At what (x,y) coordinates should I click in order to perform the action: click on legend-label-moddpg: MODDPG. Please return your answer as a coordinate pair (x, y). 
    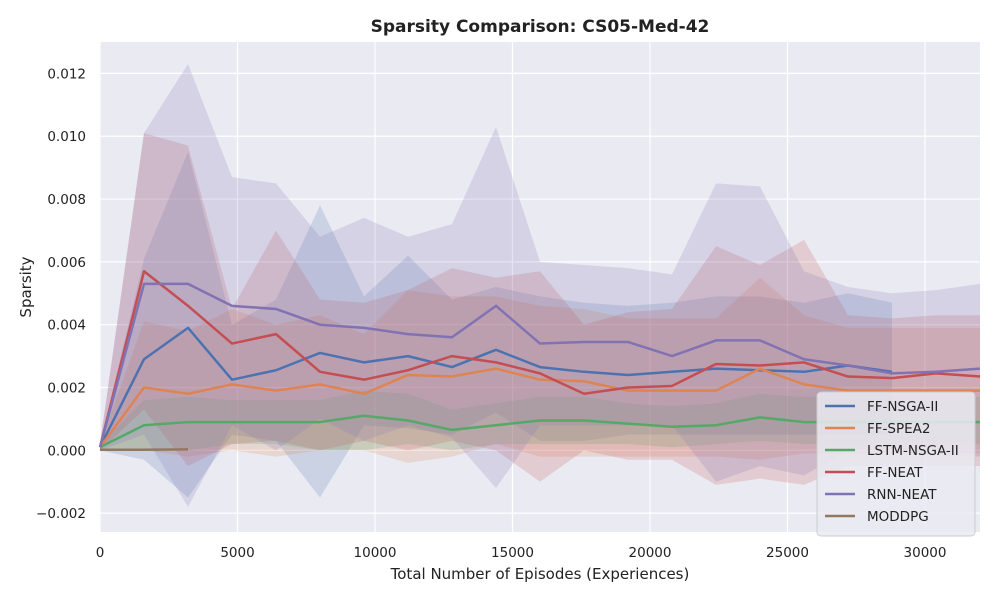
    Looking at the image, I should click on (898, 517).